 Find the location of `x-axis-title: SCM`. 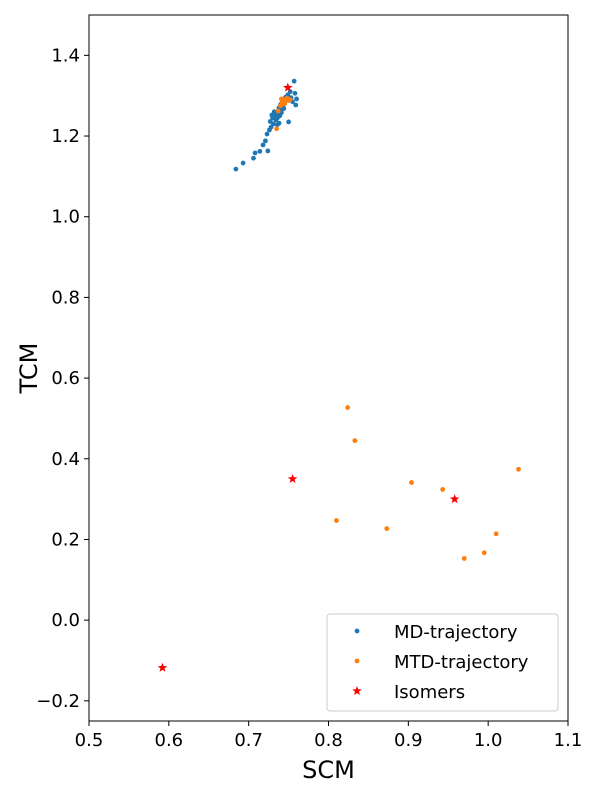

x-axis-title: SCM is located at coordinates (328, 770).